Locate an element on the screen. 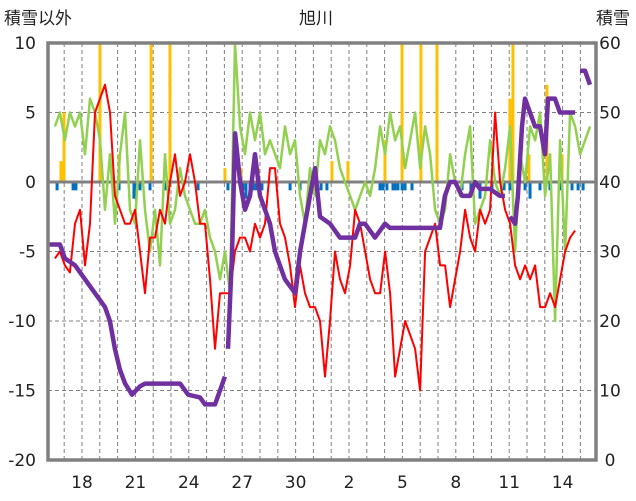 This screenshot has height=501, width=636. x-tick-label: 14 is located at coordinates (563, 483).